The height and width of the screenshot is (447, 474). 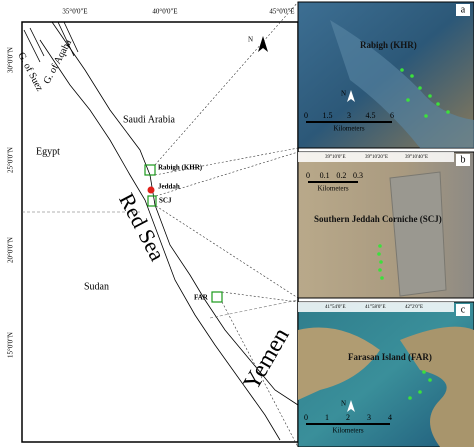 I want to click on coord-label: 41°58'0"E, so click(x=375, y=307).